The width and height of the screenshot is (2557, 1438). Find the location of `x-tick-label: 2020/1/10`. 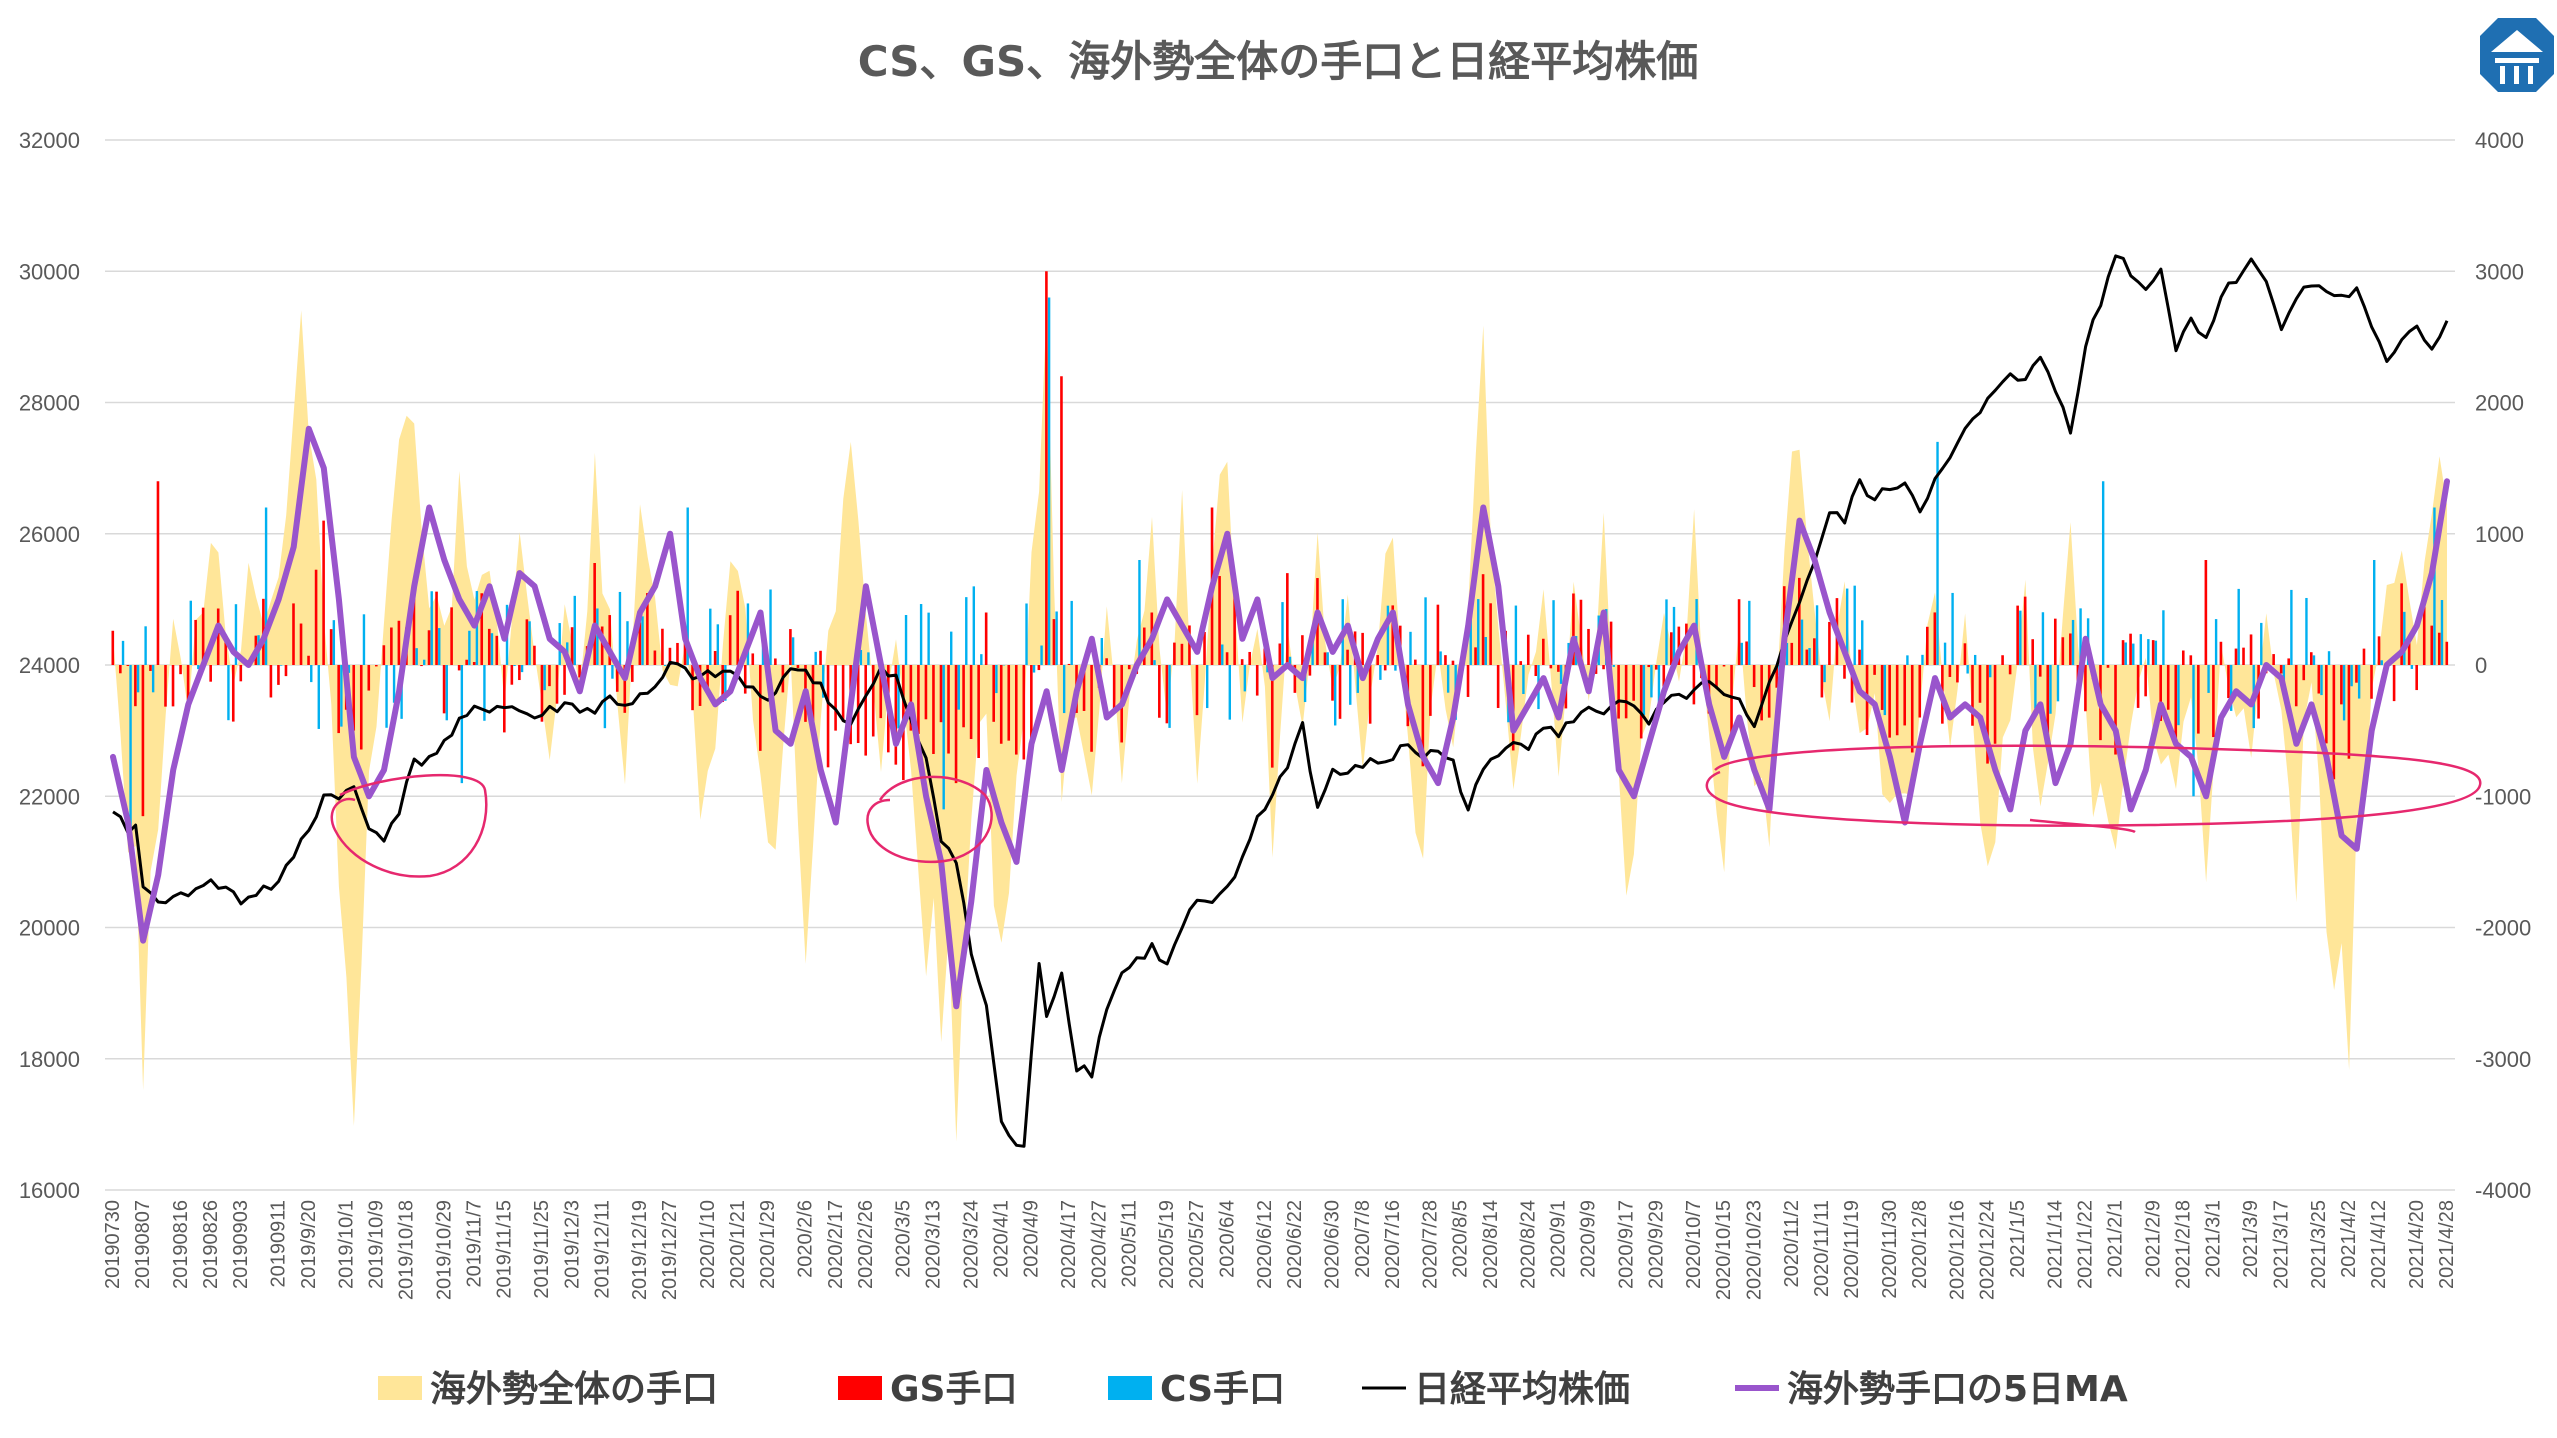

x-tick-label: 2020/1/10 is located at coordinates (708, 1244).